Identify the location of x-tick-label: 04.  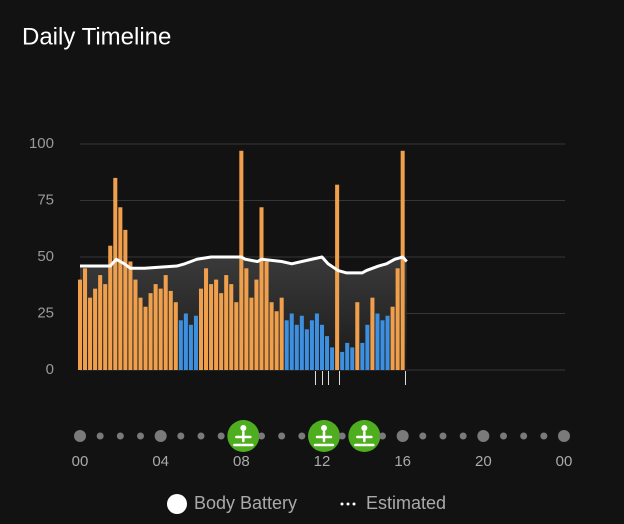
(160, 461).